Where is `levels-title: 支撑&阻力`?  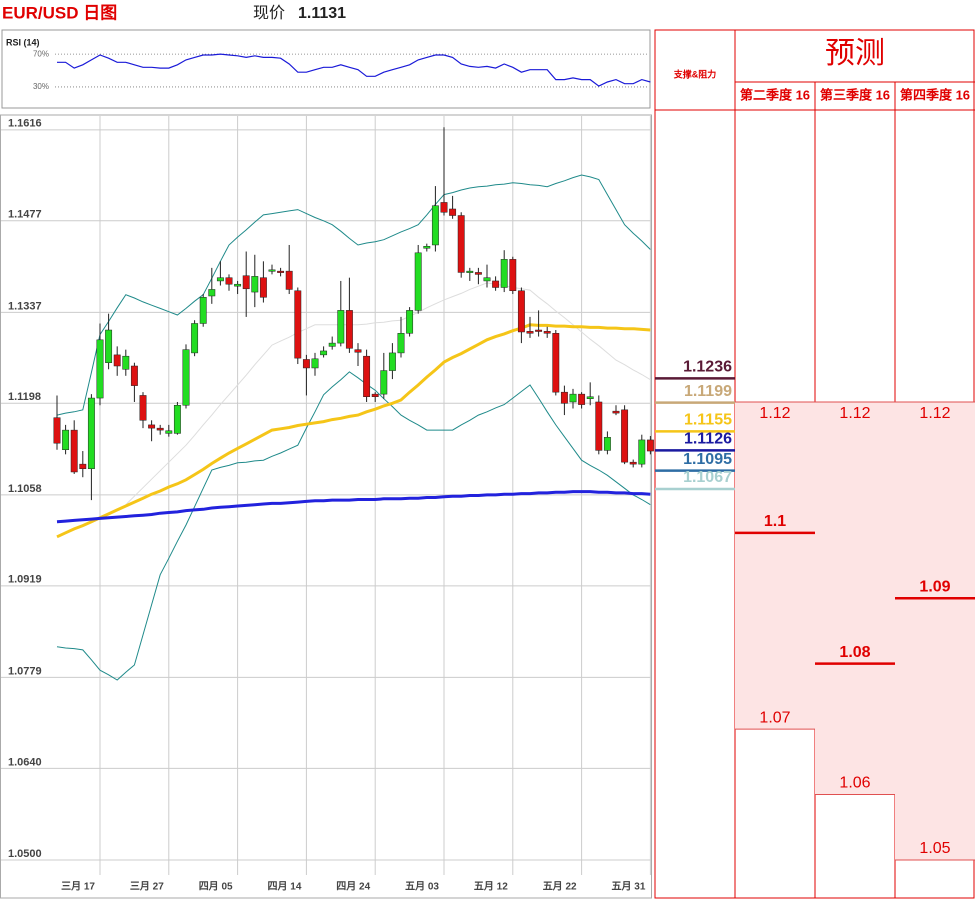
levels-title: 支撑&阻力 is located at coordinates (695, 73).